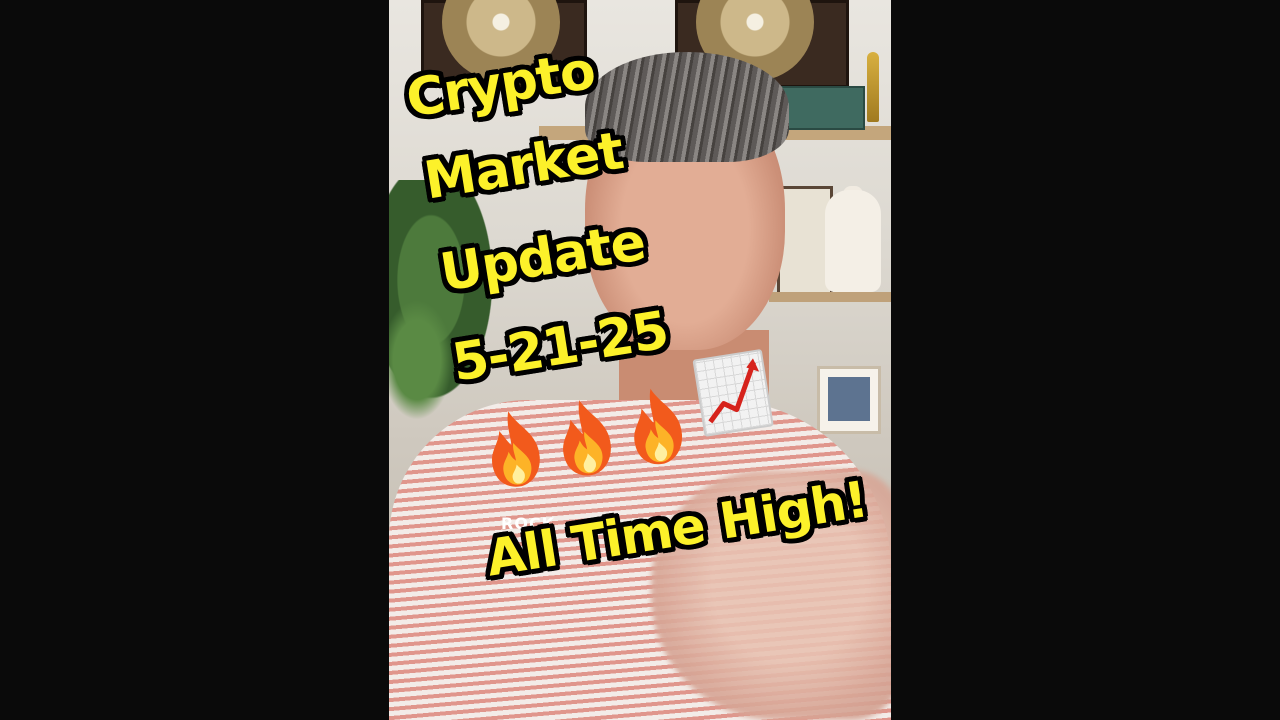 The width and height of the screenshot is (1280, 720). I want to click on trophy-statue, so click(873, 87).